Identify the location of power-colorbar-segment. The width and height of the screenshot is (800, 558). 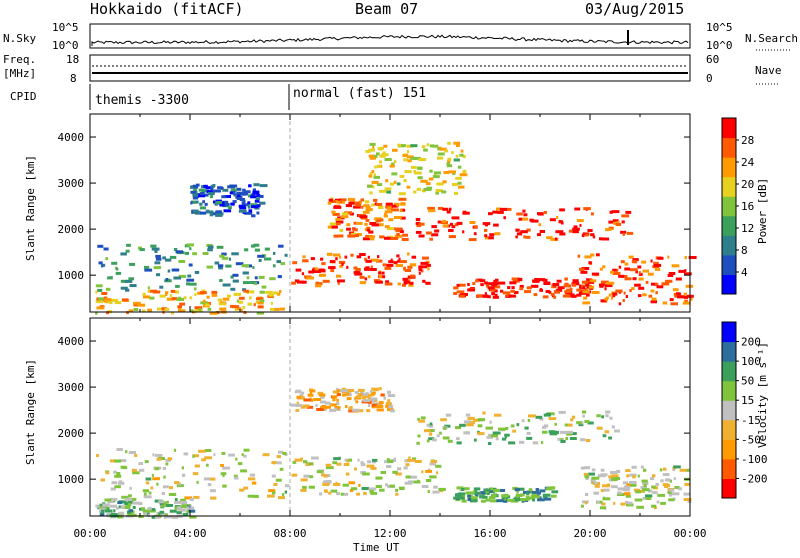
(729, 128).